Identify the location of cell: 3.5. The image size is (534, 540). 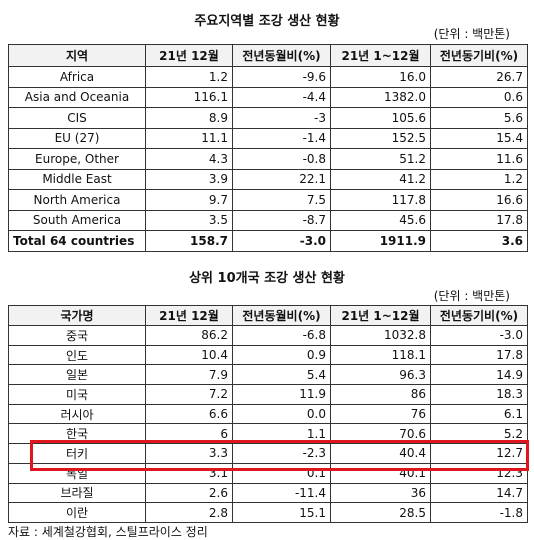
(189, 220).